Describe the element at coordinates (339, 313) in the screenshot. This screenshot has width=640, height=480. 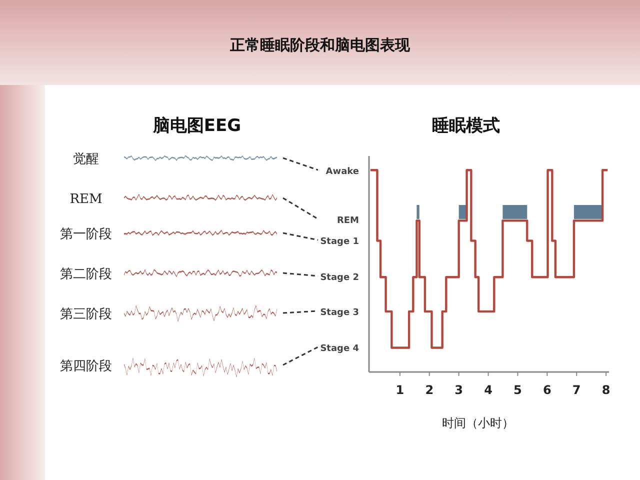
I see `text: Stage 3` at that location.